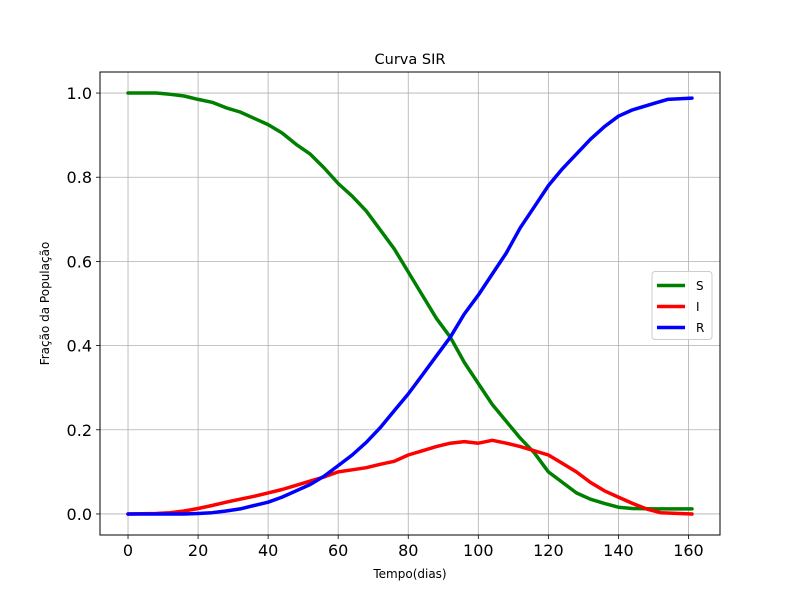  I want to click on x-tick-label: 140, so click(618, 550).